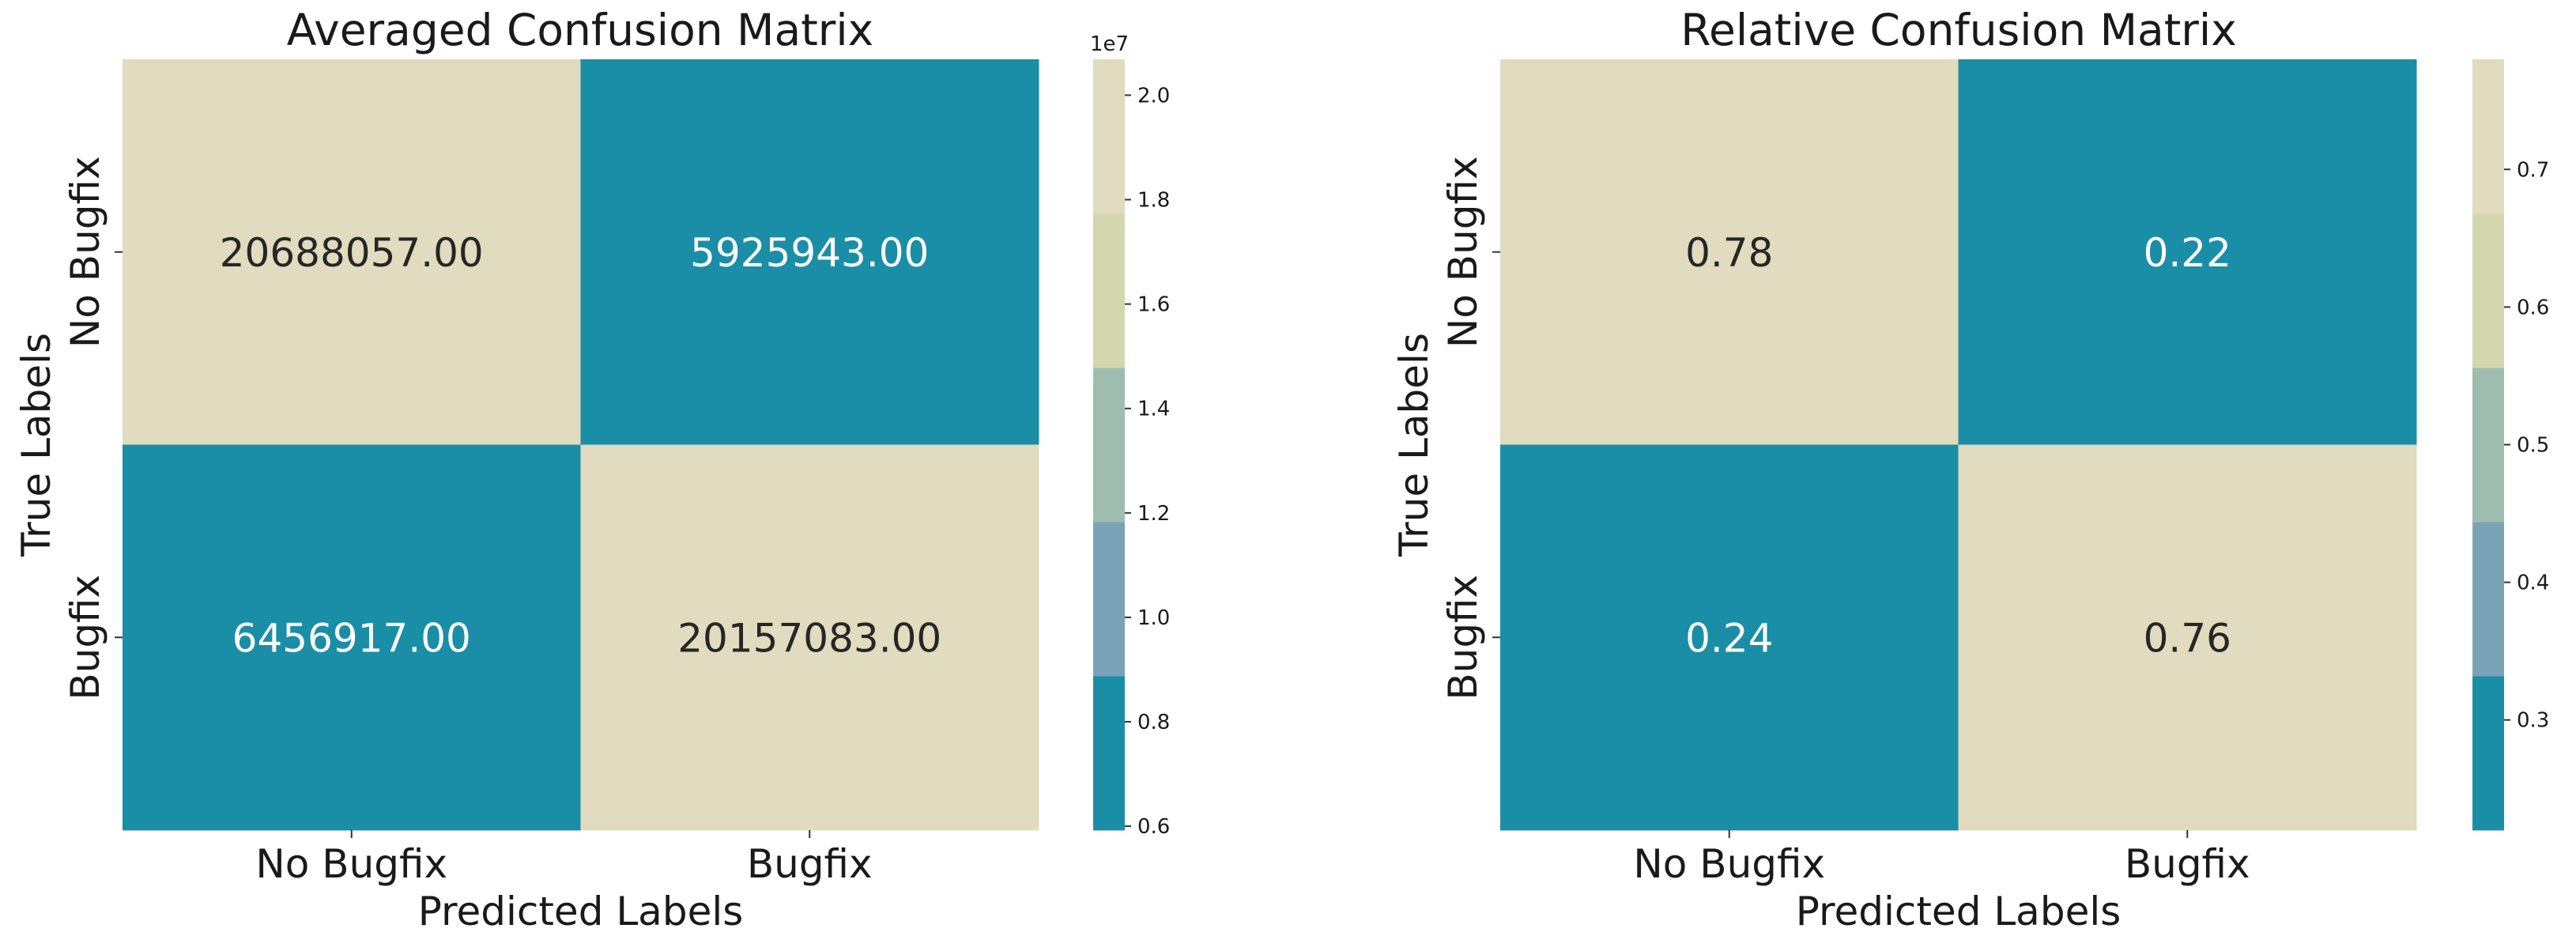  What do you see at coordinates (1153, 618) in the screenshot?
I see `colorbar-tick-label: 1.0` at bounding box center [1153, 618].